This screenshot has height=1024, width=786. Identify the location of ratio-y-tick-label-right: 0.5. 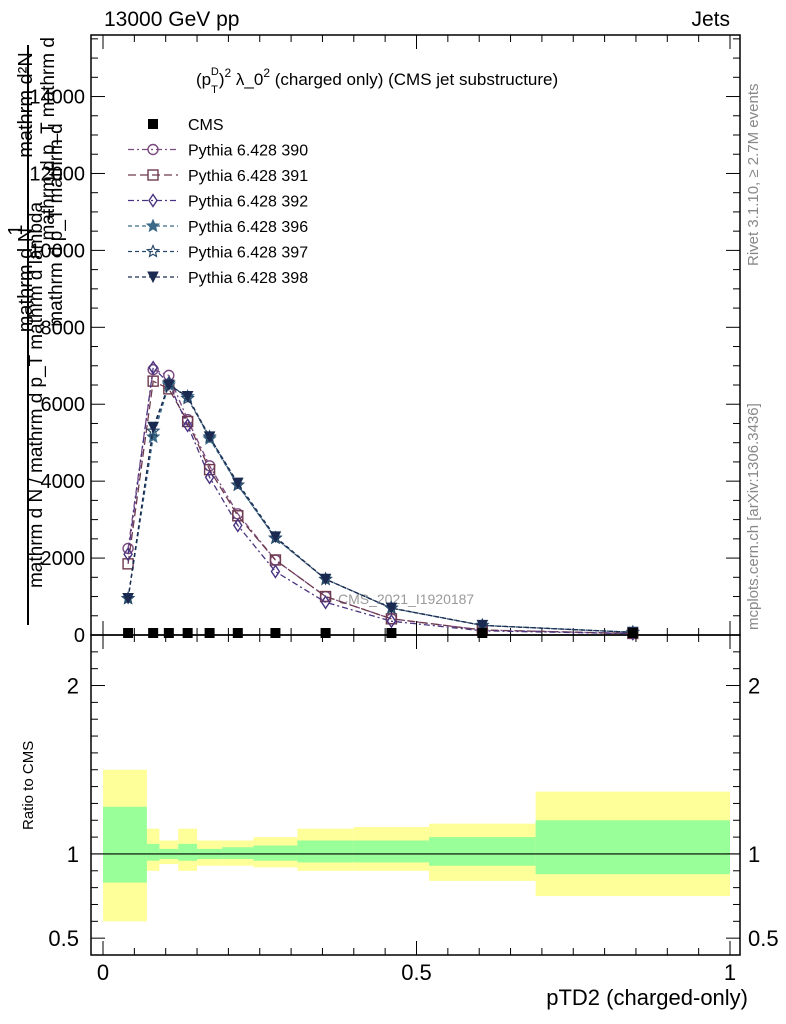
(763, 938).